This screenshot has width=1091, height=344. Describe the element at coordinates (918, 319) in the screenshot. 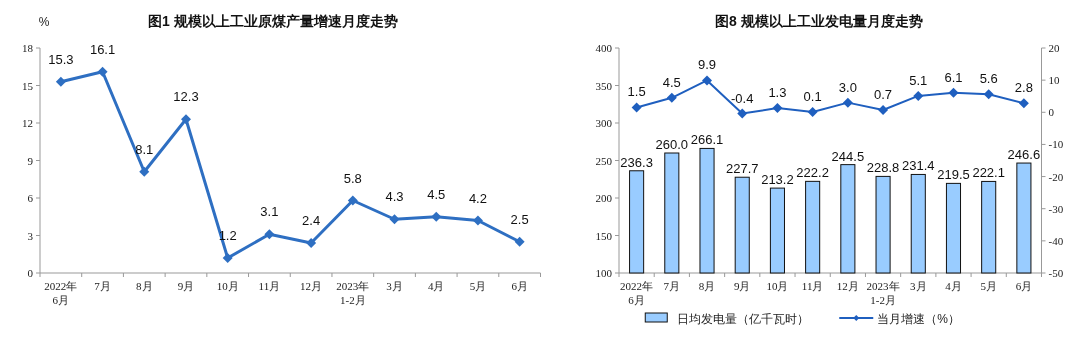

I see `legend-label: 当月增速（%）` at that location.